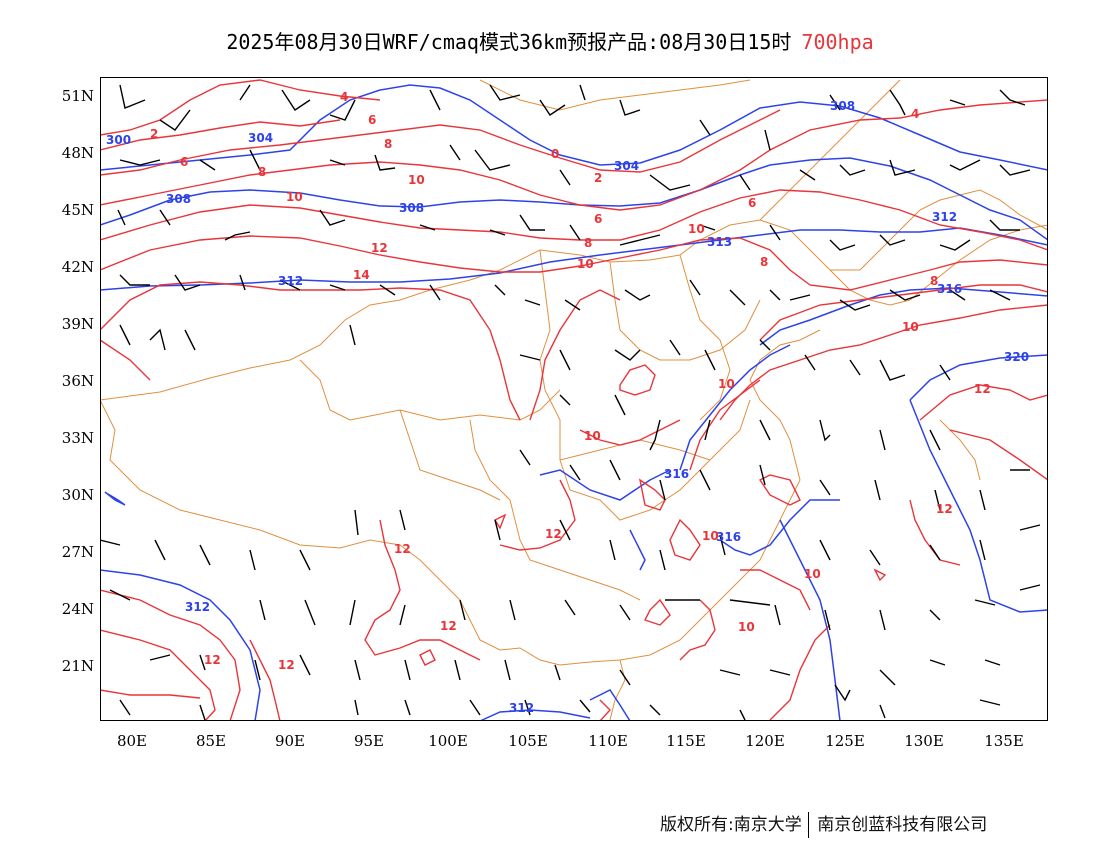 This screenshot has width=1100, height=850. Describe the element at coordinates (845, 741) in the screenshot. I see `lon-label: 125E` at that location.